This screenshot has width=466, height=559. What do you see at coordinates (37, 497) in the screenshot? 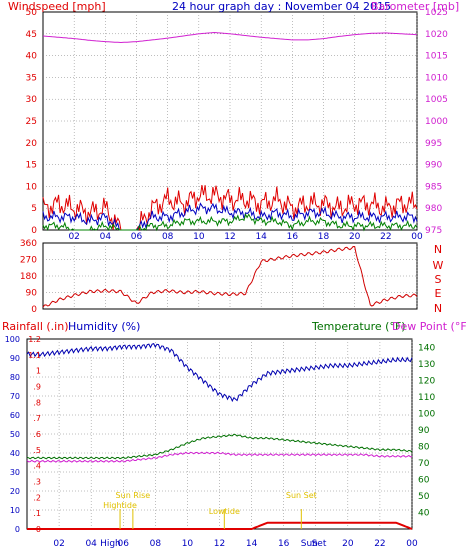
I see `rain-ytick-label: .2` at bounding box center [37, 497].